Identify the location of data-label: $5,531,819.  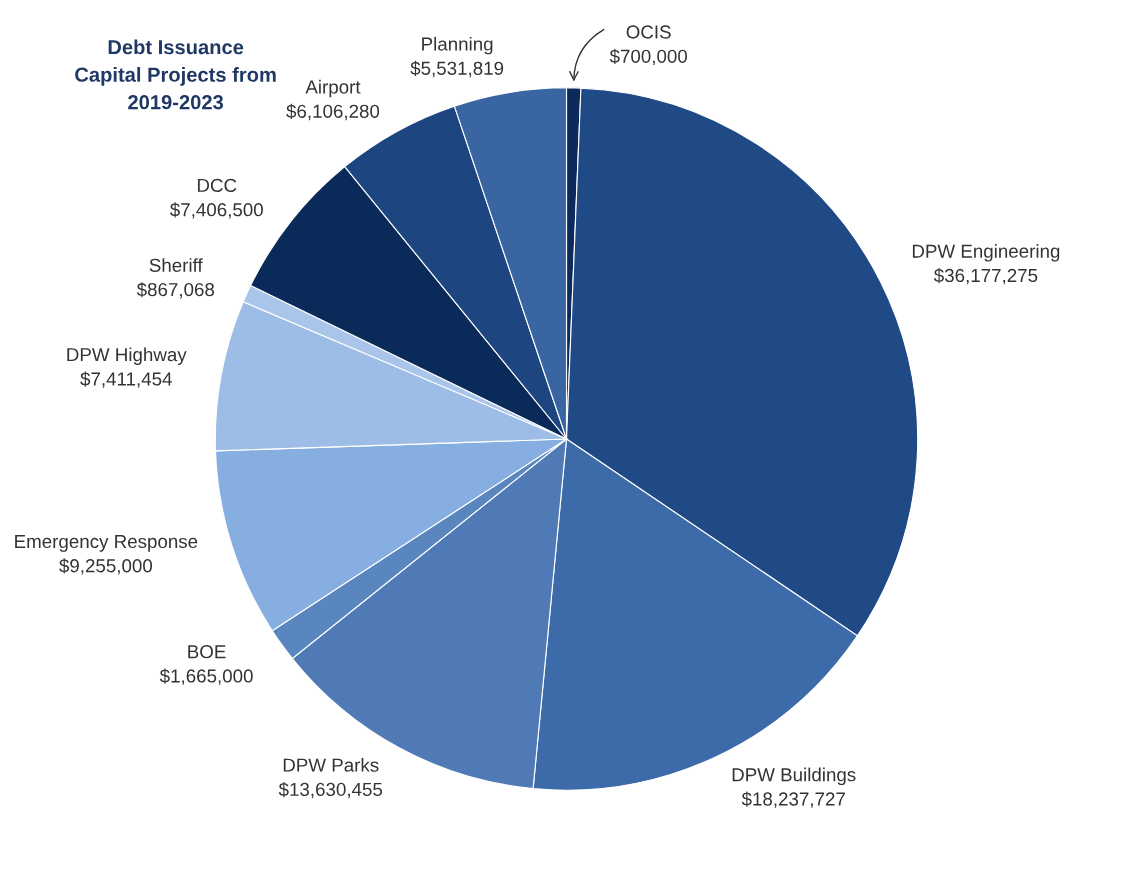
(457, 69).